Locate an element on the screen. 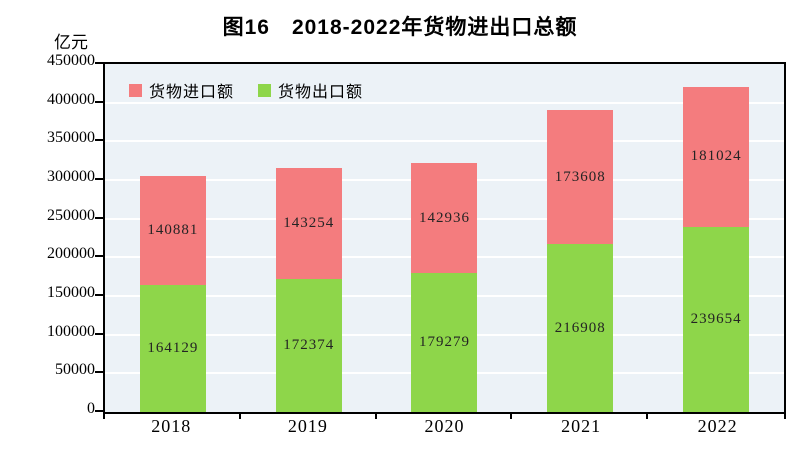 This screenshot has height=458, width=800. imports-segment-2019: 143254 is located at coordinates (308, 223).